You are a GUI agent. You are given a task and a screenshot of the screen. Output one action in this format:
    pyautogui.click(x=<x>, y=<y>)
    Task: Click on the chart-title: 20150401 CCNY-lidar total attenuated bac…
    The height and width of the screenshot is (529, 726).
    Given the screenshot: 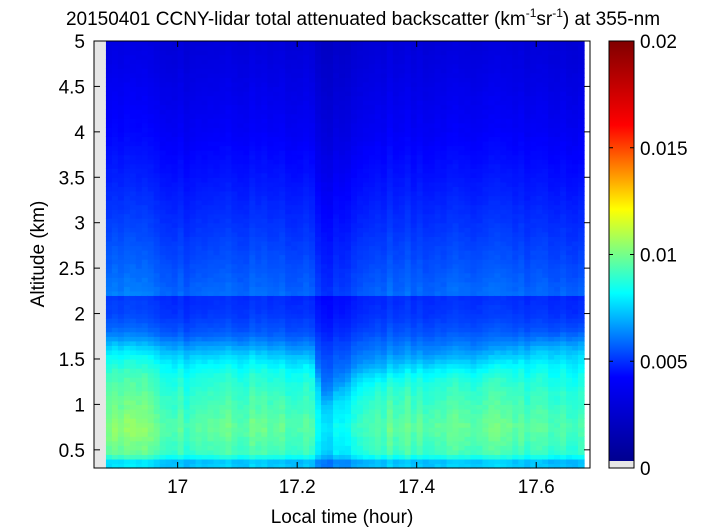 What is the action you would take?
    pyautogui.click(x=363, y=18)
    